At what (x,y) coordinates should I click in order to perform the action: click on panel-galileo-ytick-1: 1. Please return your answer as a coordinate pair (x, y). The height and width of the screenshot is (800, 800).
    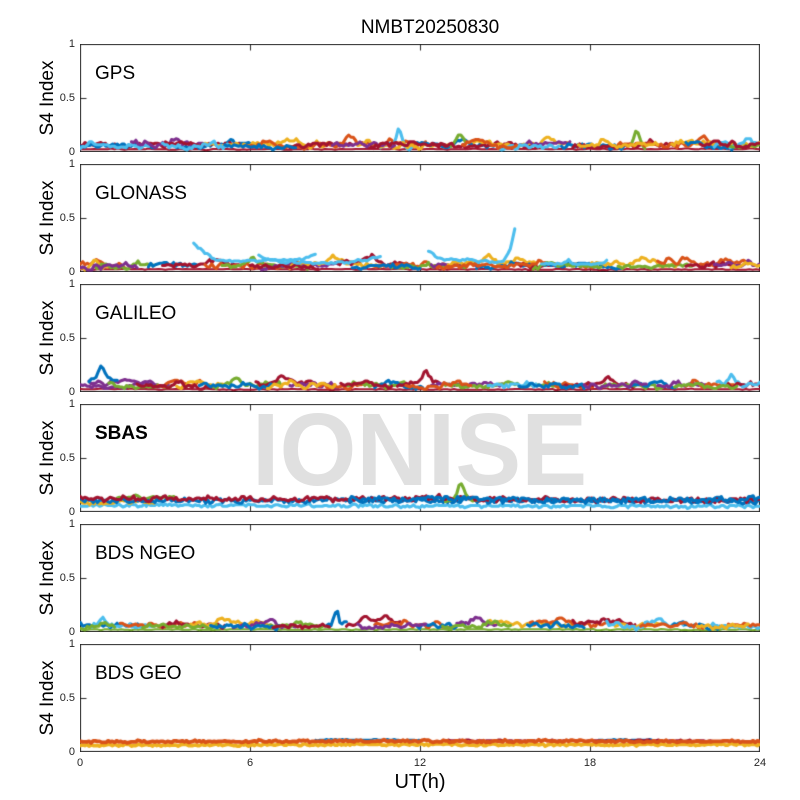
    Looking at the image, I should click on (71, 283).